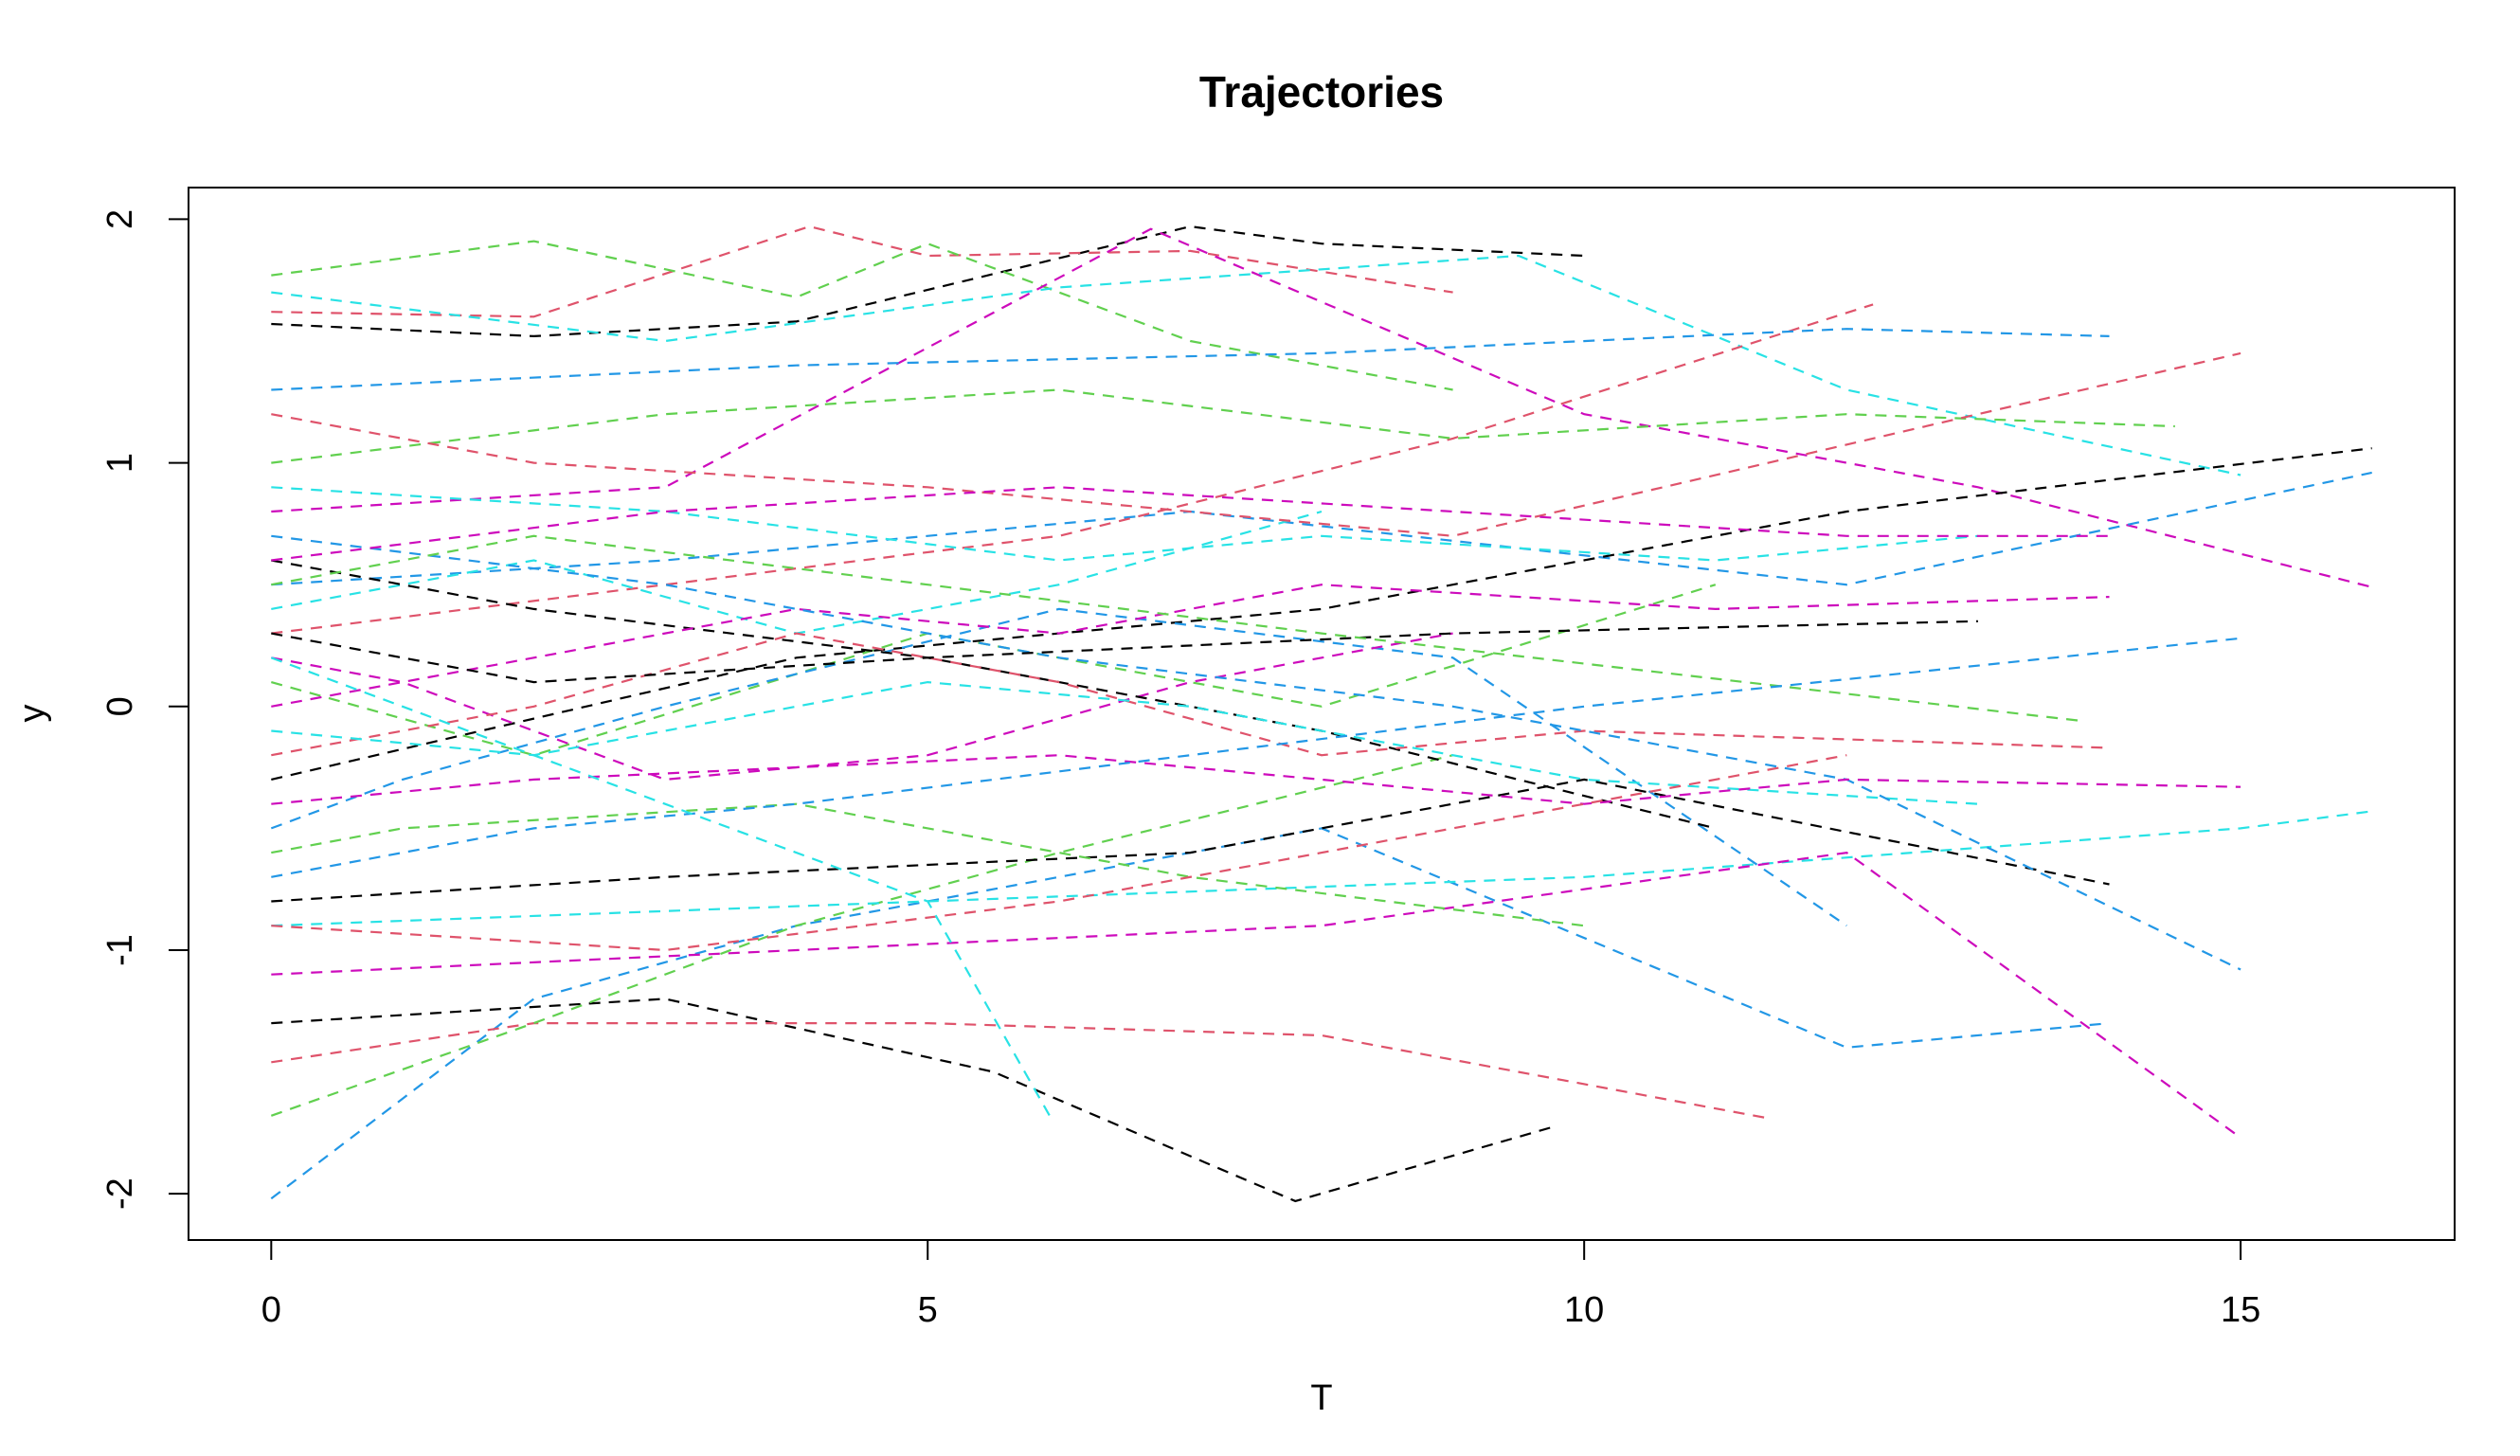  What do you see at coordinates (120, 463) in the screenshot?
I see `y-tick-label: 1` at bounding box center [120, 463].